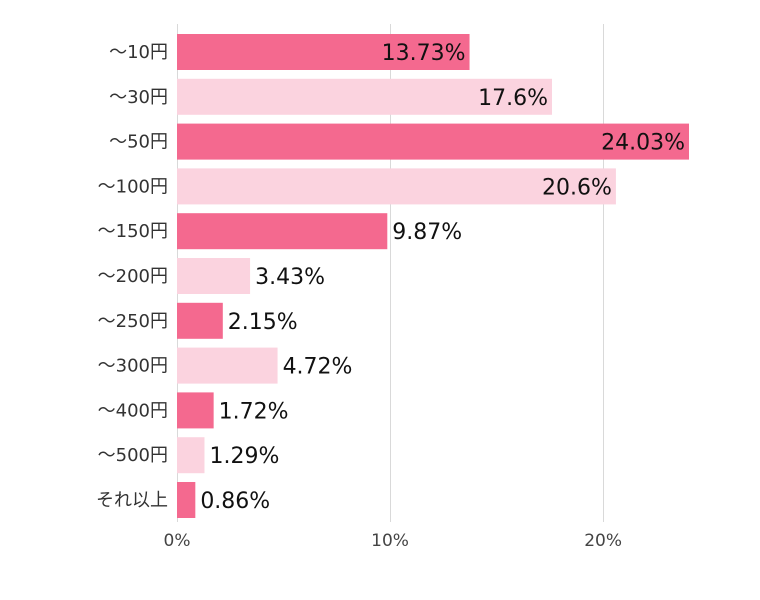 The height and width of the screenshot is (600, 760). Describe the element at coordinates (138, 142) in the screenshot. I see `category-label: ～50円` at that location.